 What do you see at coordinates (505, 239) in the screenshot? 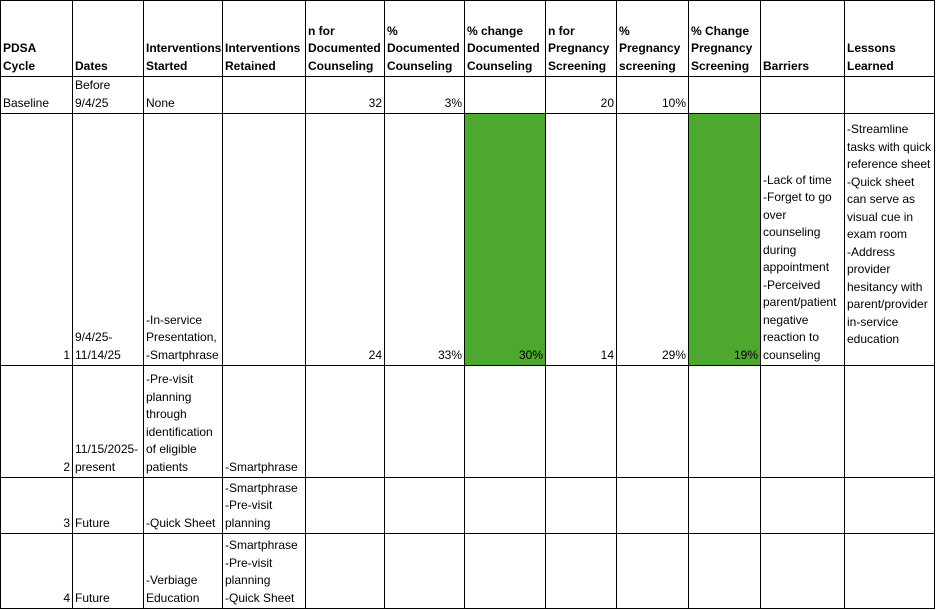
I see `cell-change-counseling: 30%` at bounding box center [505, 239].